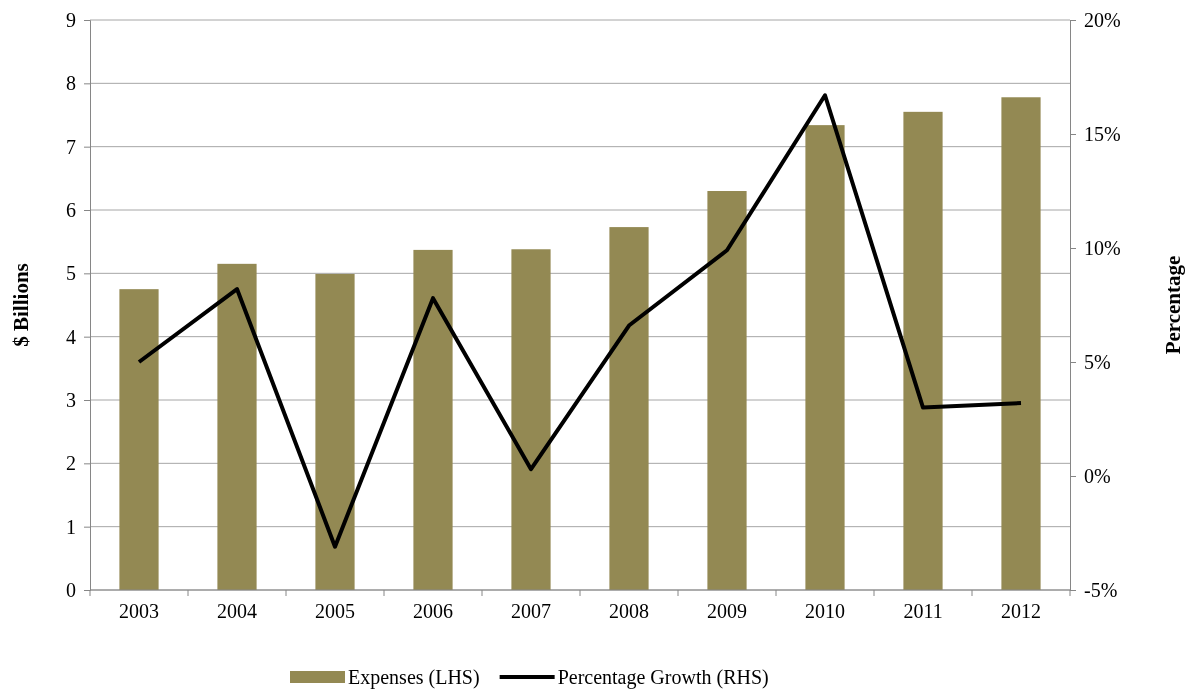 The image size is (1190, 692). What do you see at coordinates (531, 611) in the screenshot?
I see `x-tick-label: 2007` at bounding box center [531, 611].